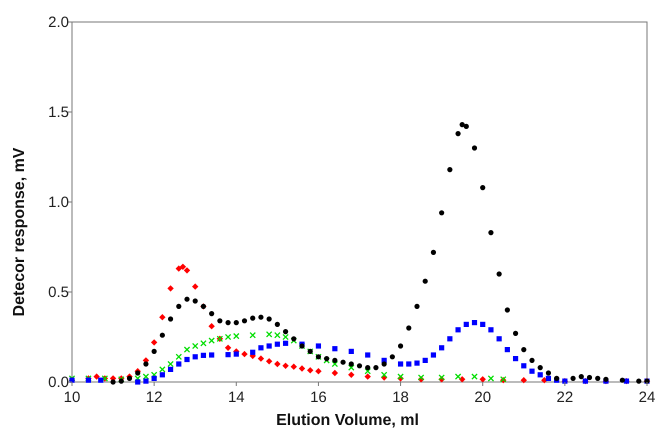  I want to click on x-tick-label: 22, so click(565, 397).